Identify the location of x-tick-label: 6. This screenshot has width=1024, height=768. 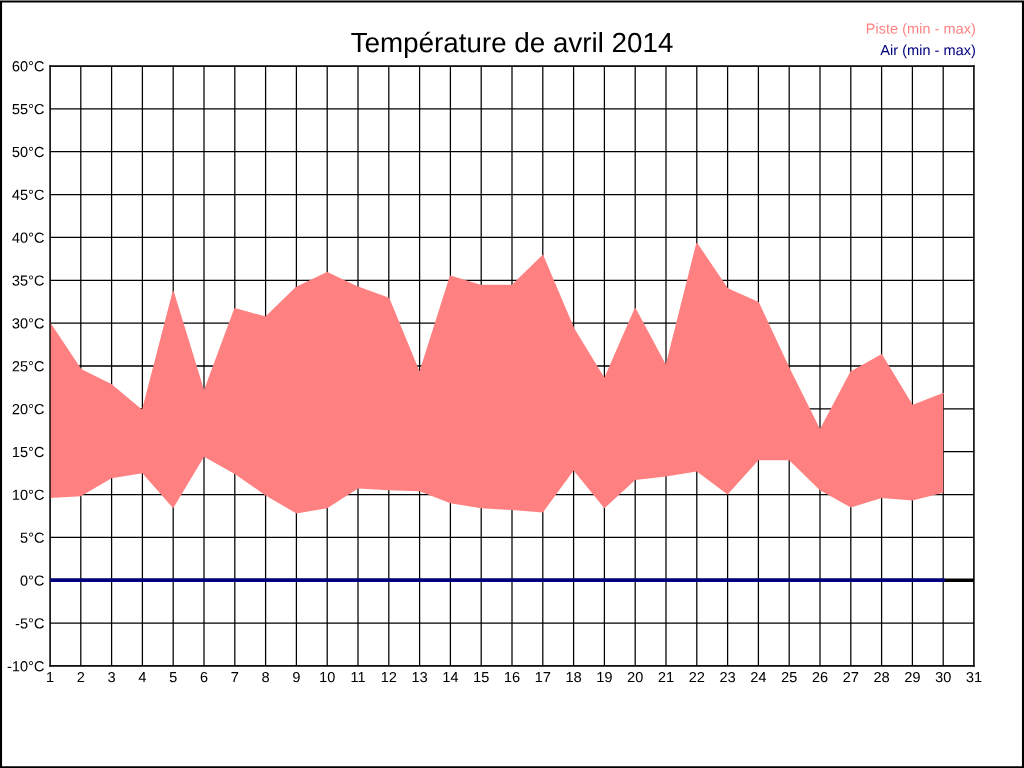
(204, 677).